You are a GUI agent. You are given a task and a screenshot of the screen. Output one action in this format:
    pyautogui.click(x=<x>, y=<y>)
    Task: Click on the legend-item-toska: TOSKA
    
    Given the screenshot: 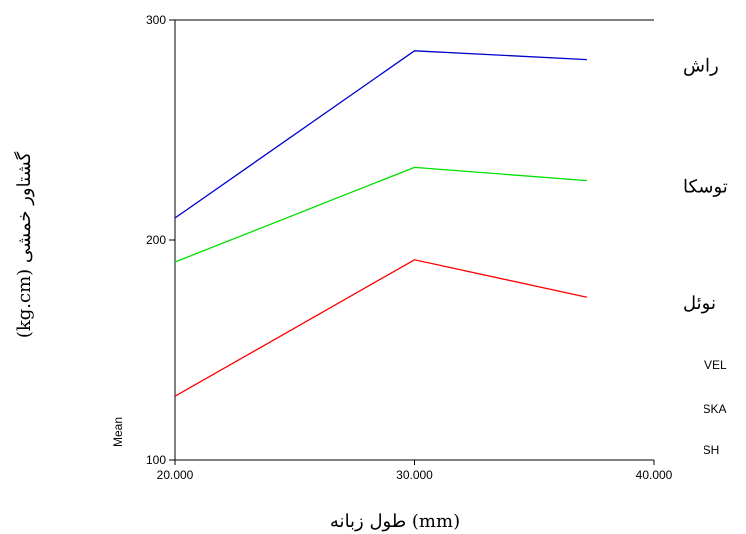 What is the action you would take?
    pyautogui.click(x=706, y=409)
    